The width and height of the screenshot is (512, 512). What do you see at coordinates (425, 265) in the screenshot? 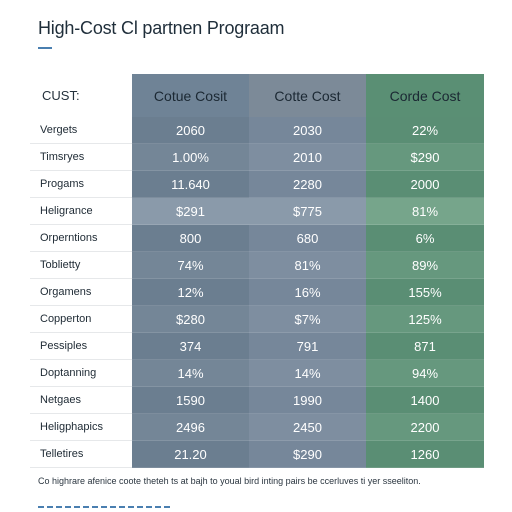
I see `table-cell: 89%` at bounding box center [425, 265].